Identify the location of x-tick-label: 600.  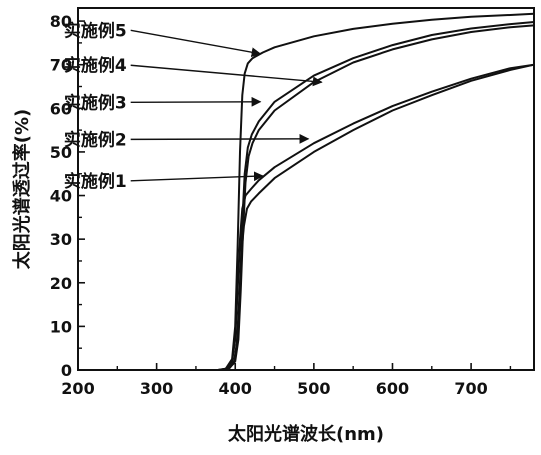
(392, 388).